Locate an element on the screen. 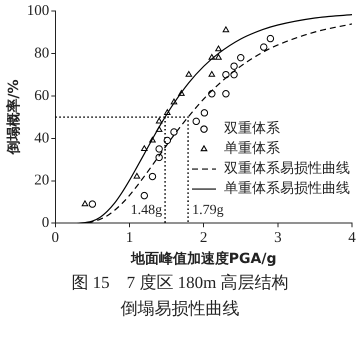 The image size is (360, 346). y-tick-label: 60 is located at coordinates (42, 96).